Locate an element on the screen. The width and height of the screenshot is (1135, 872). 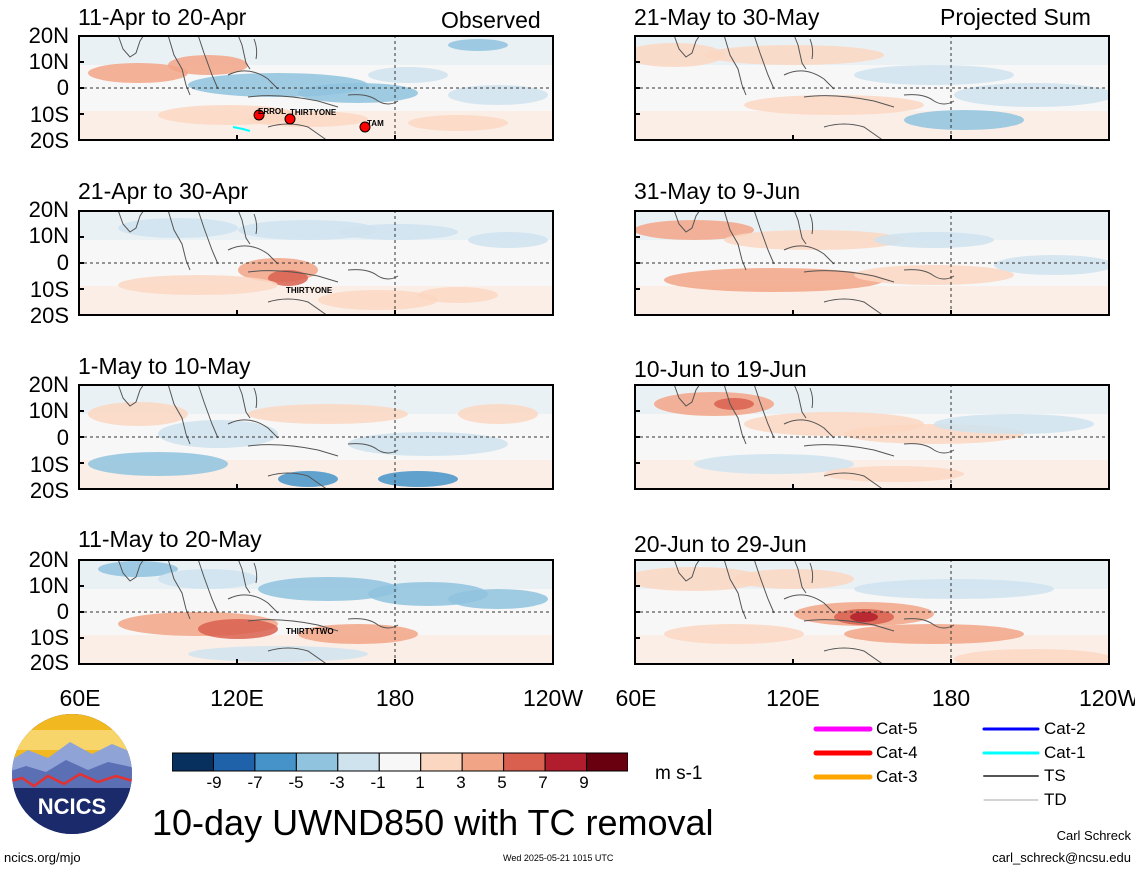
lat-label: 20N is located at coordinates (48, 384).